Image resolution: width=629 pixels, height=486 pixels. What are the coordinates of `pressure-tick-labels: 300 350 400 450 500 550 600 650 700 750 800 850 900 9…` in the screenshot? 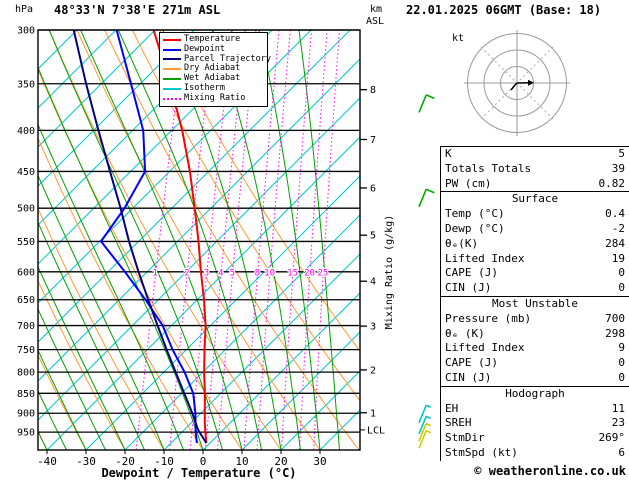 It's located at (26, 232).